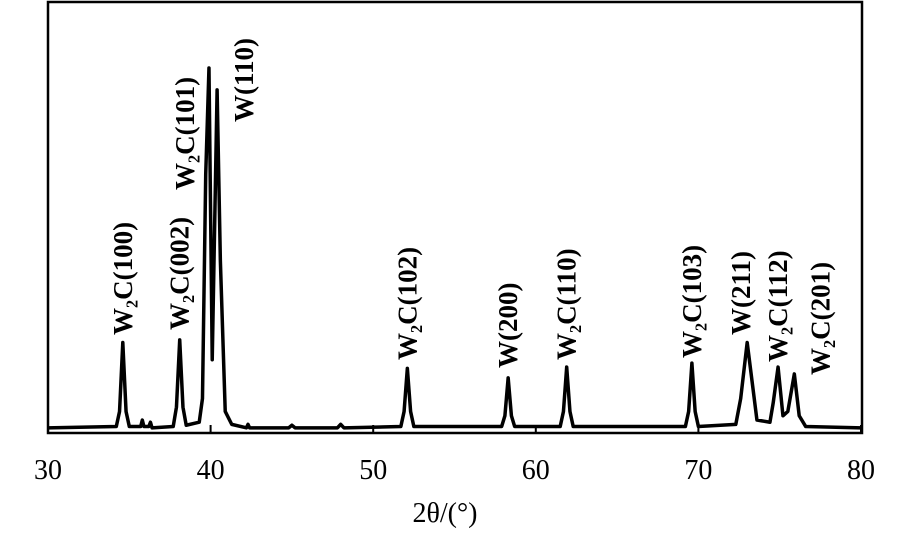 The image size is (919, 549). Describe the element at coordinates (123, 278) in the screenshot. I see `peak-label: W₂C(100)` at that location.